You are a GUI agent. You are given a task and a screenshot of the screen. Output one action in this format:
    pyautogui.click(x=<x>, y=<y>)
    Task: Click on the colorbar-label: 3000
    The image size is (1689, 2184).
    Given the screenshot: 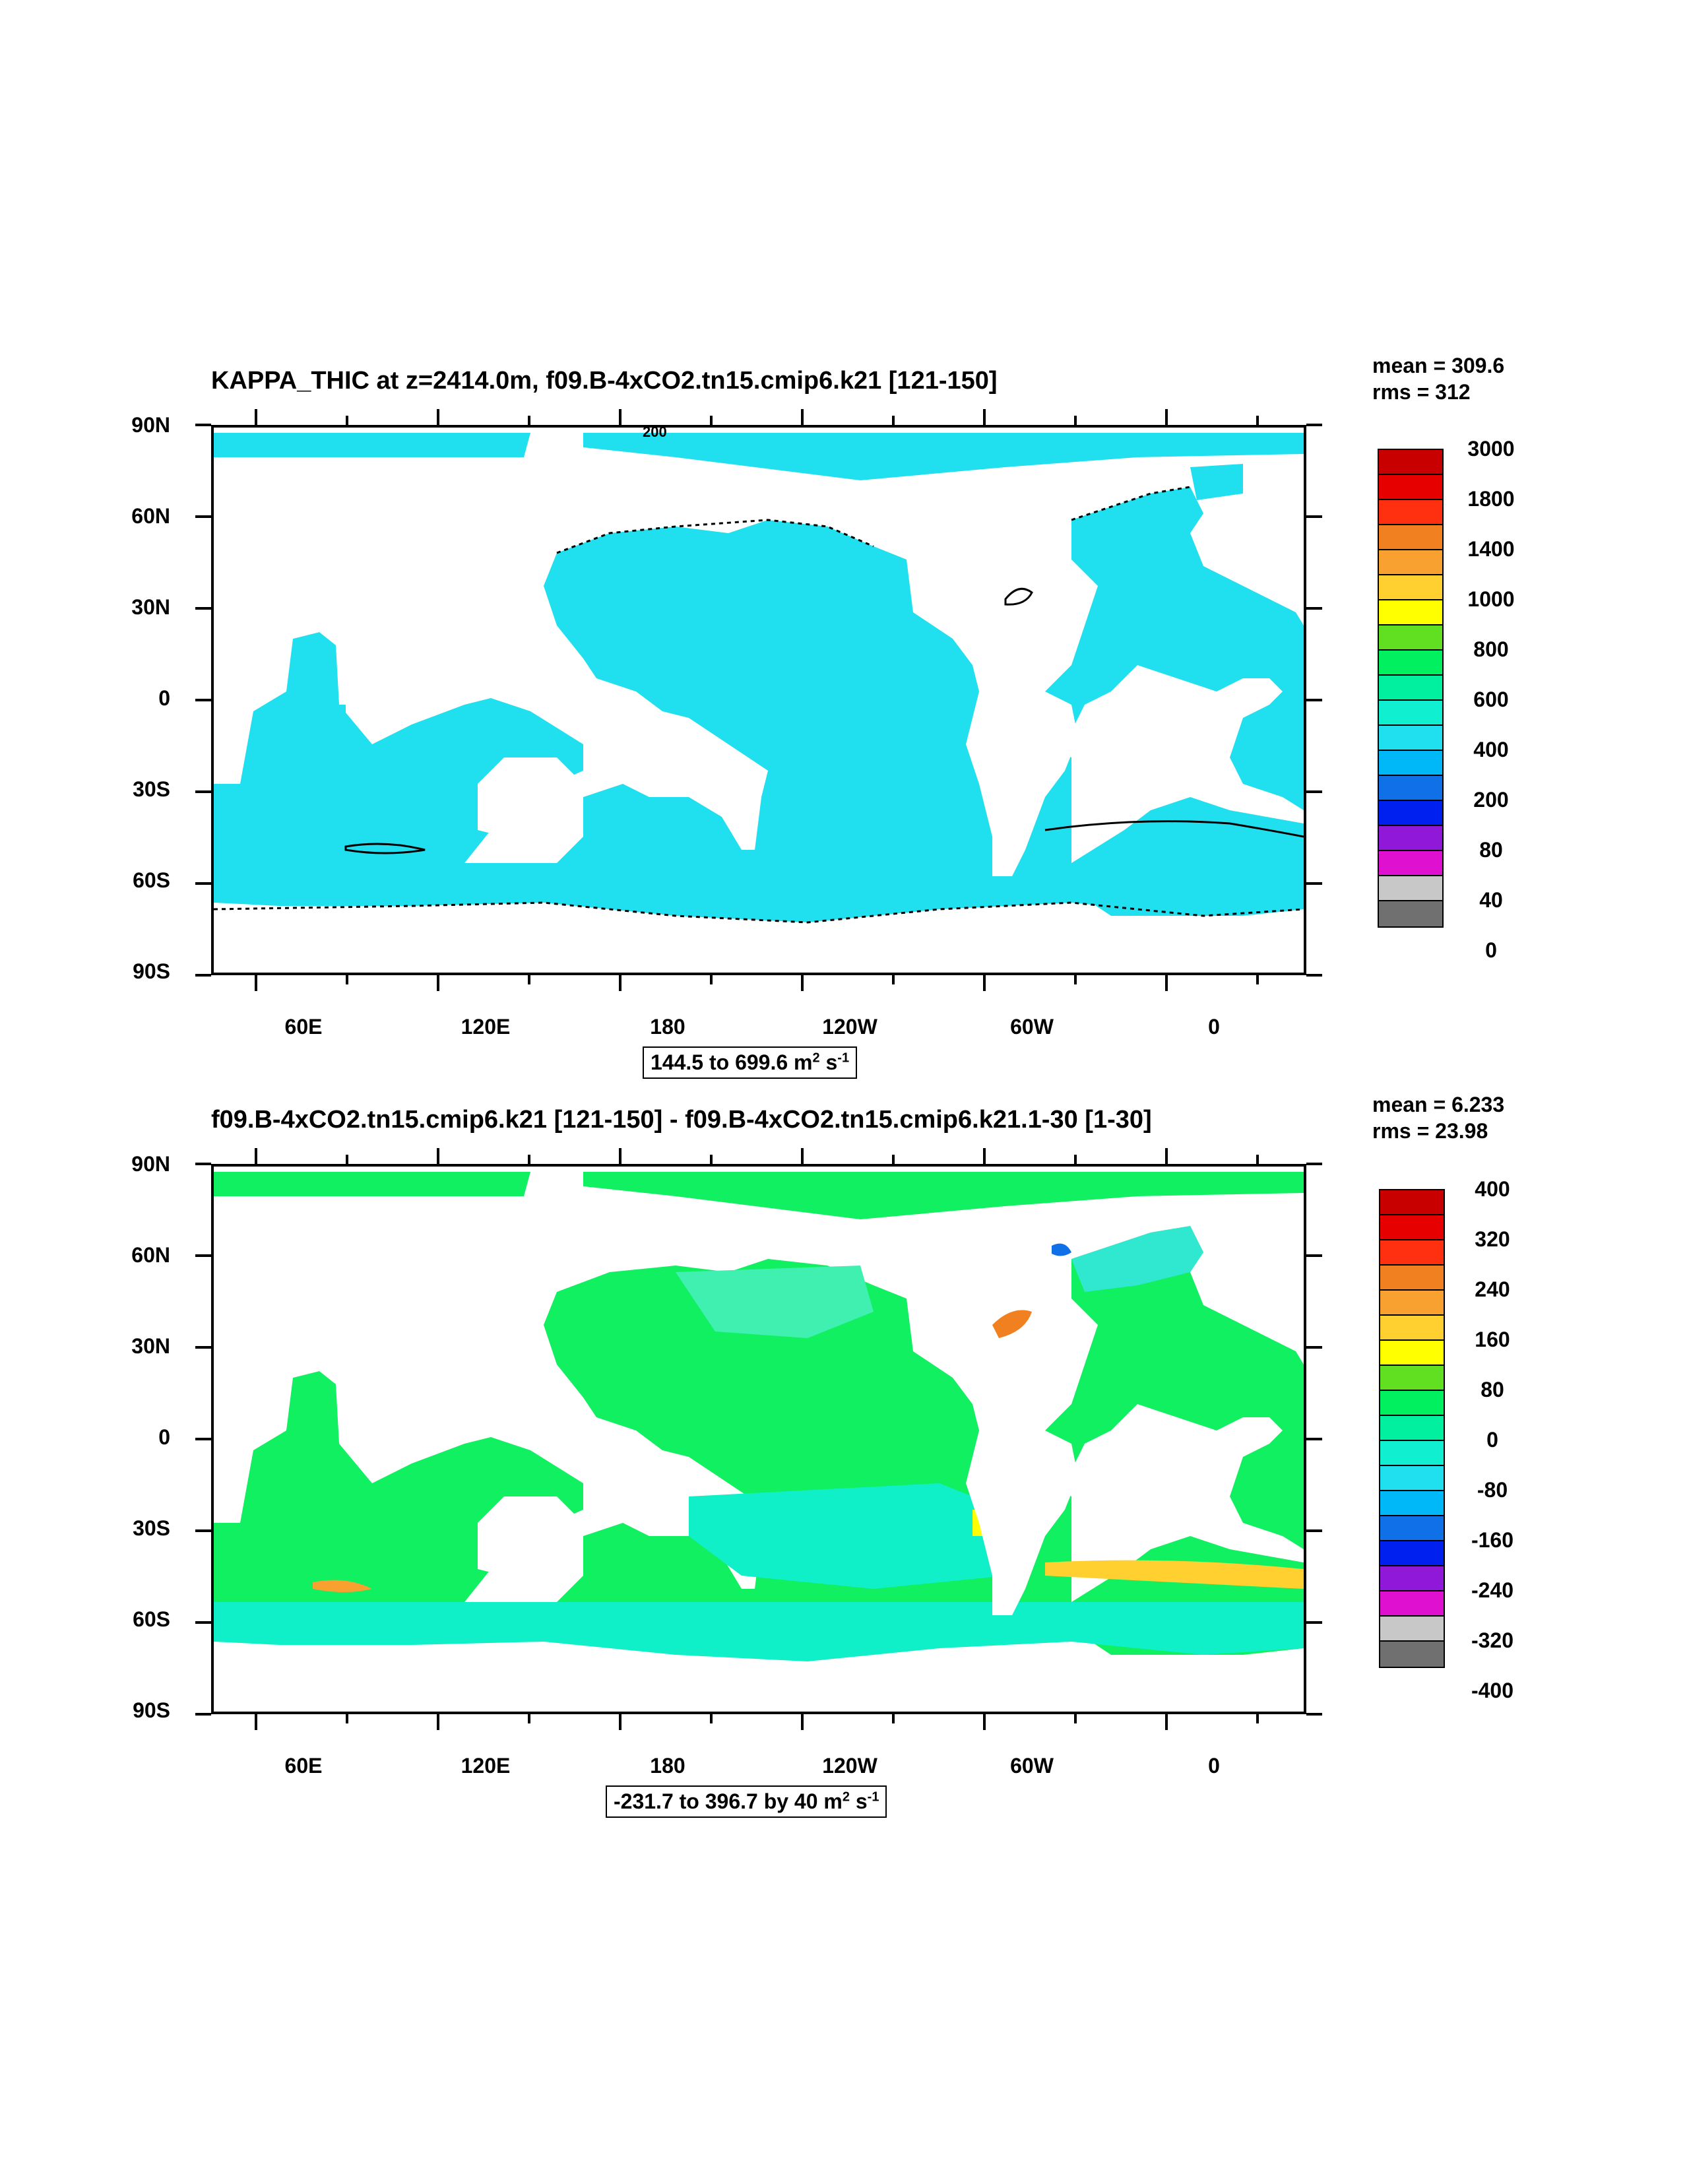 What is the action you would take?
    pyautogui.click(x=1491, y=449)
    